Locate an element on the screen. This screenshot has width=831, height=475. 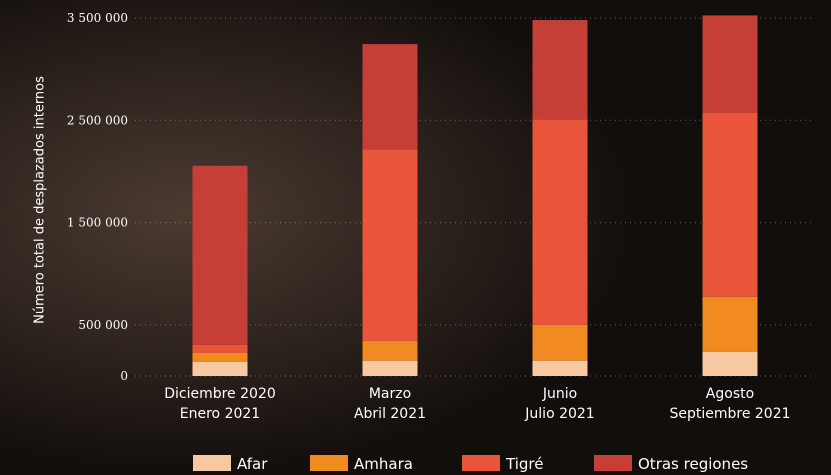
x-tick-label: Diciembre 2020 is located at coordinates (220, 394).